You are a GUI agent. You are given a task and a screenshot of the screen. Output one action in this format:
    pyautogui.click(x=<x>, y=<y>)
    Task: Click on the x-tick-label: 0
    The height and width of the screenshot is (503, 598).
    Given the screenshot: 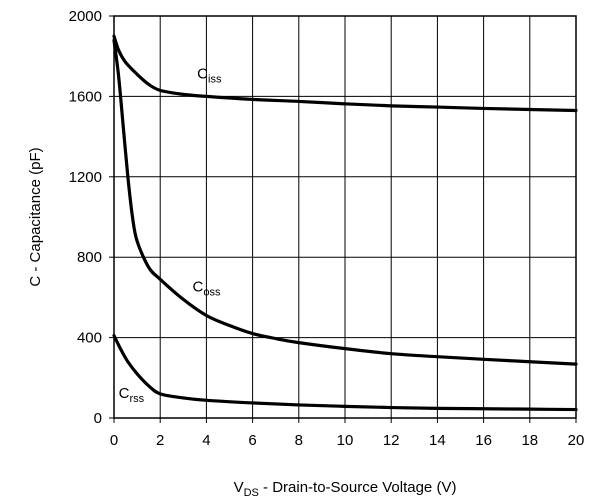 What is the action you would take?
    pyautogui.click(x=114, y=440)
    